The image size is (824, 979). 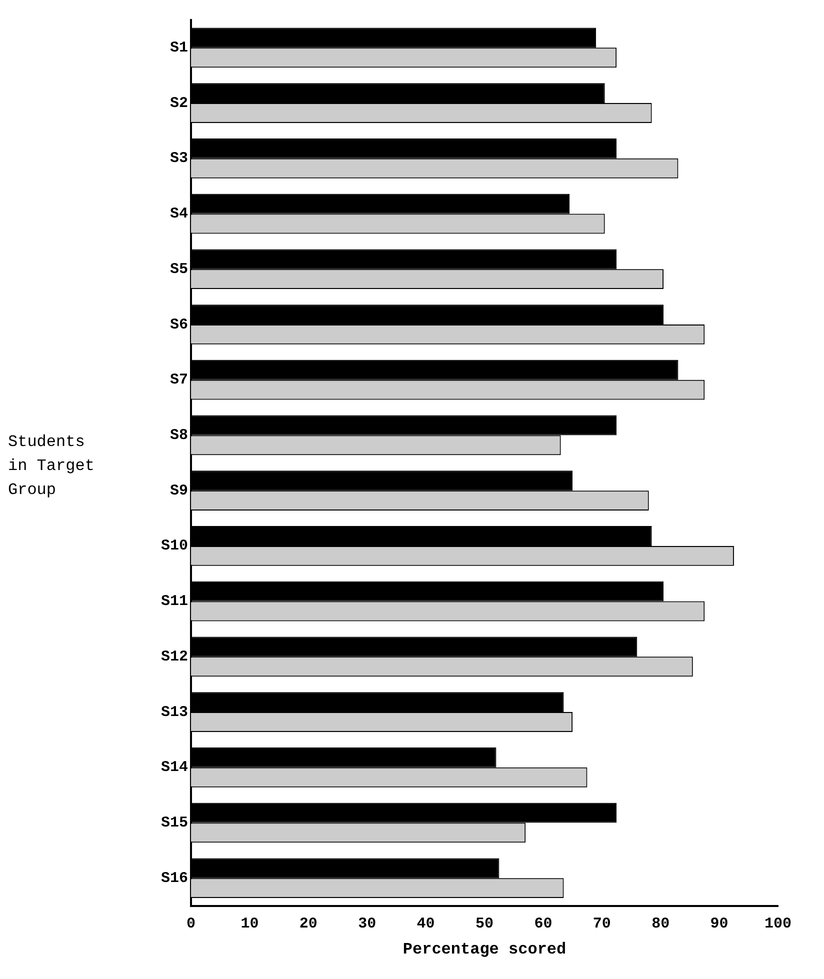 What do you see at coordinates (484, 949) in the screenshot?
I see `x-axis-title: Percentage scored` at bounding box center [484, 949].